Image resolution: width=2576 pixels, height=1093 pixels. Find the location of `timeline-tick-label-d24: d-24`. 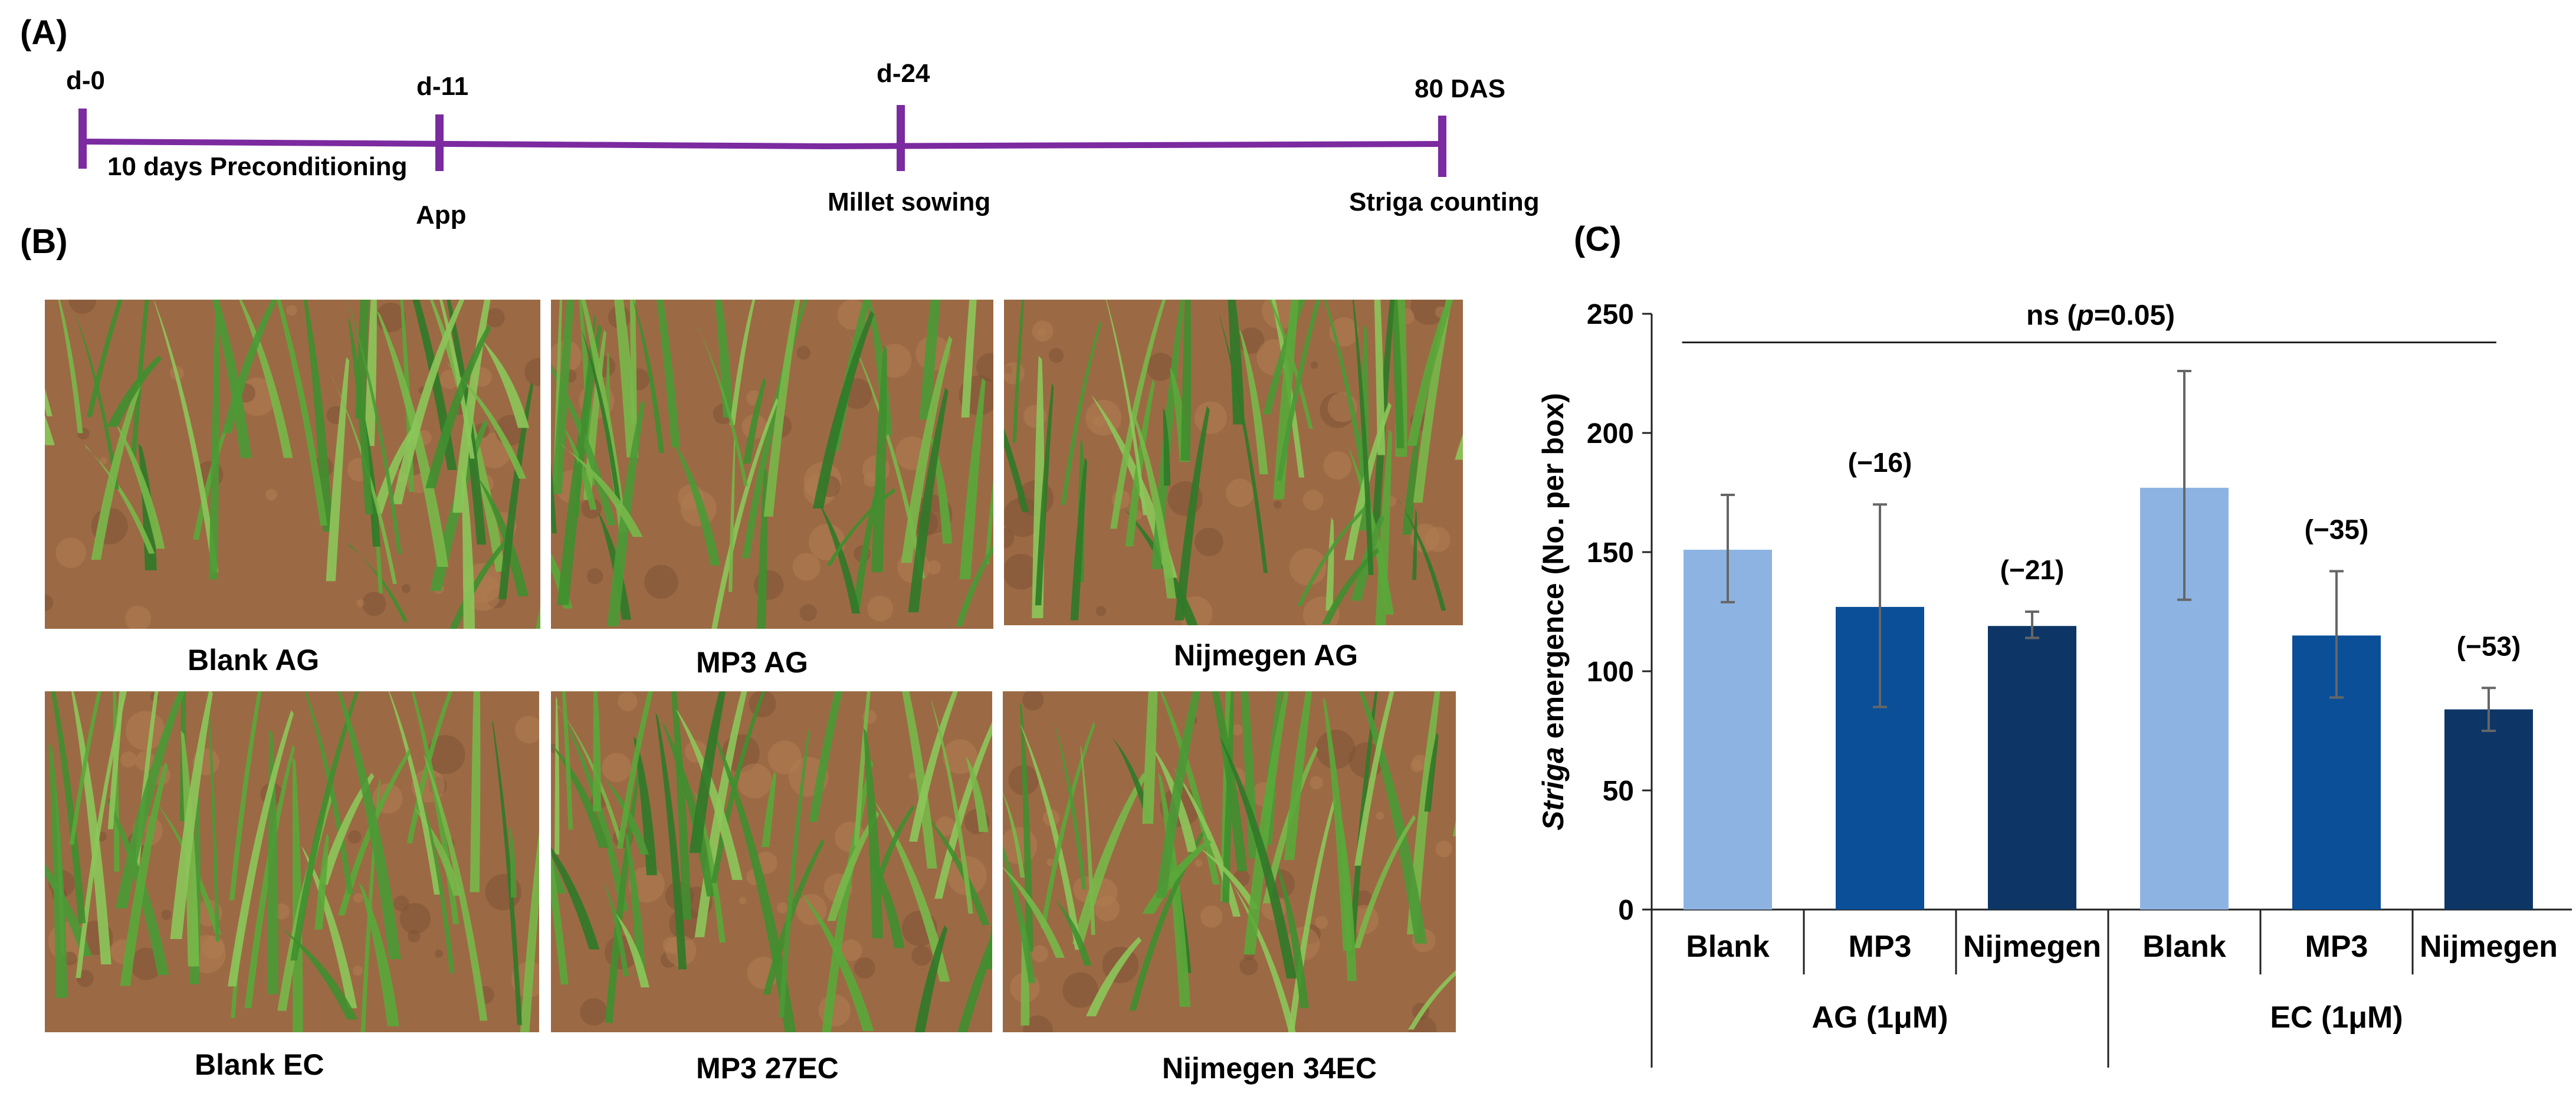

timeline-tick-label-d24: d-24 is located at coordinates (903, 73).